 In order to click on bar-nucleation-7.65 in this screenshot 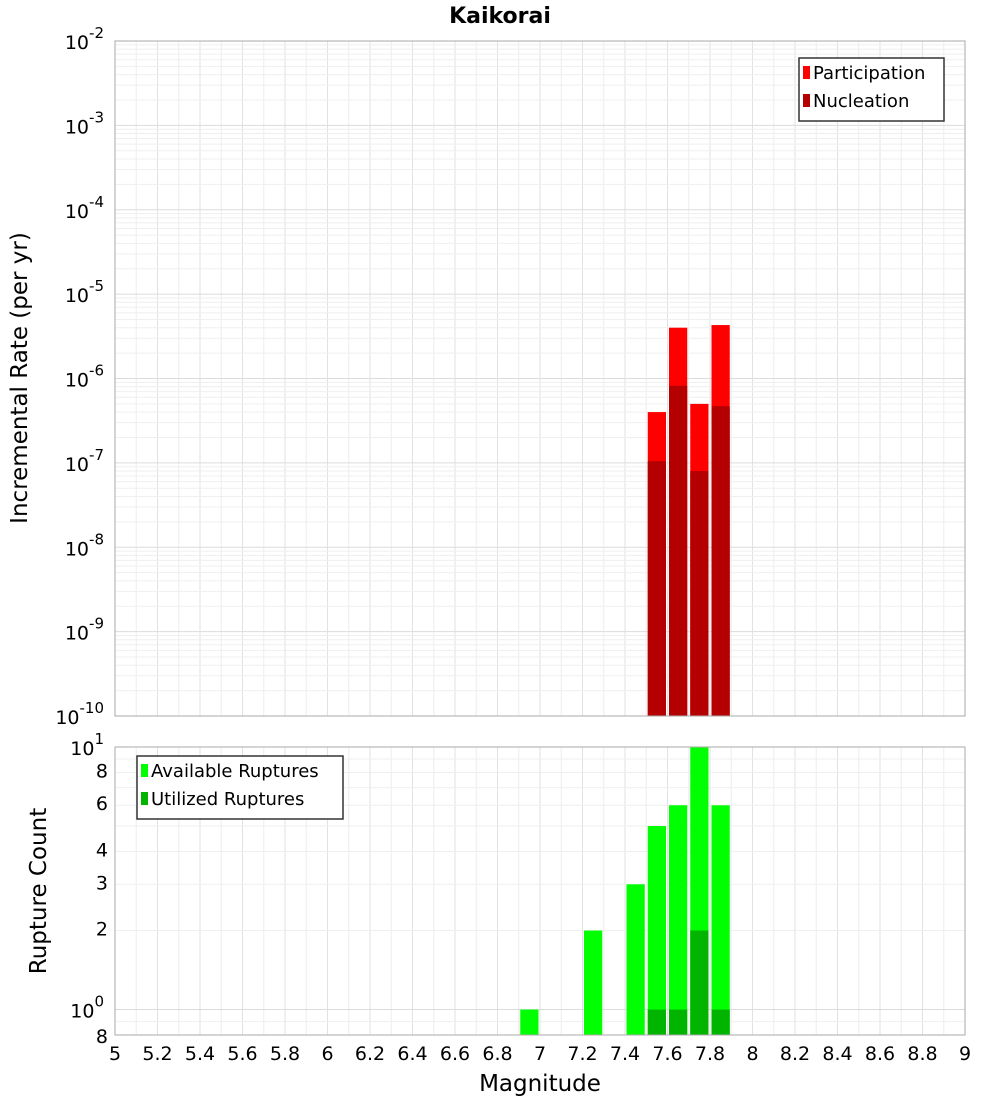, I will do `click(678, 550)`.